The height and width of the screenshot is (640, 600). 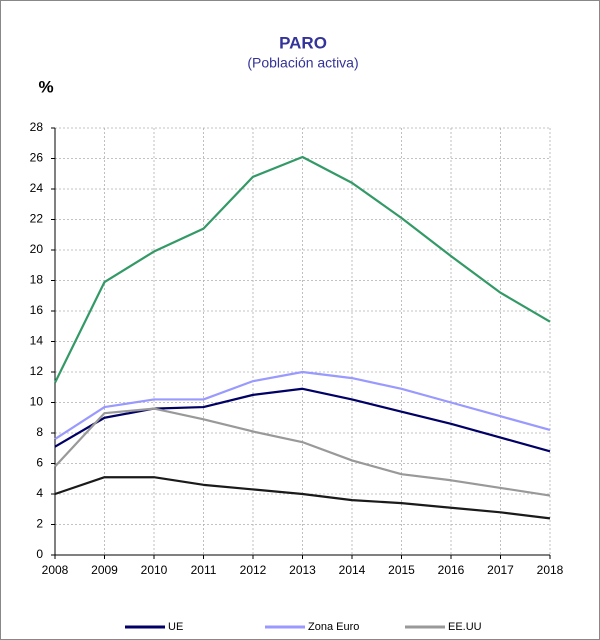 I want to click on y-tick-label: 22, so click(x=37, y=219).